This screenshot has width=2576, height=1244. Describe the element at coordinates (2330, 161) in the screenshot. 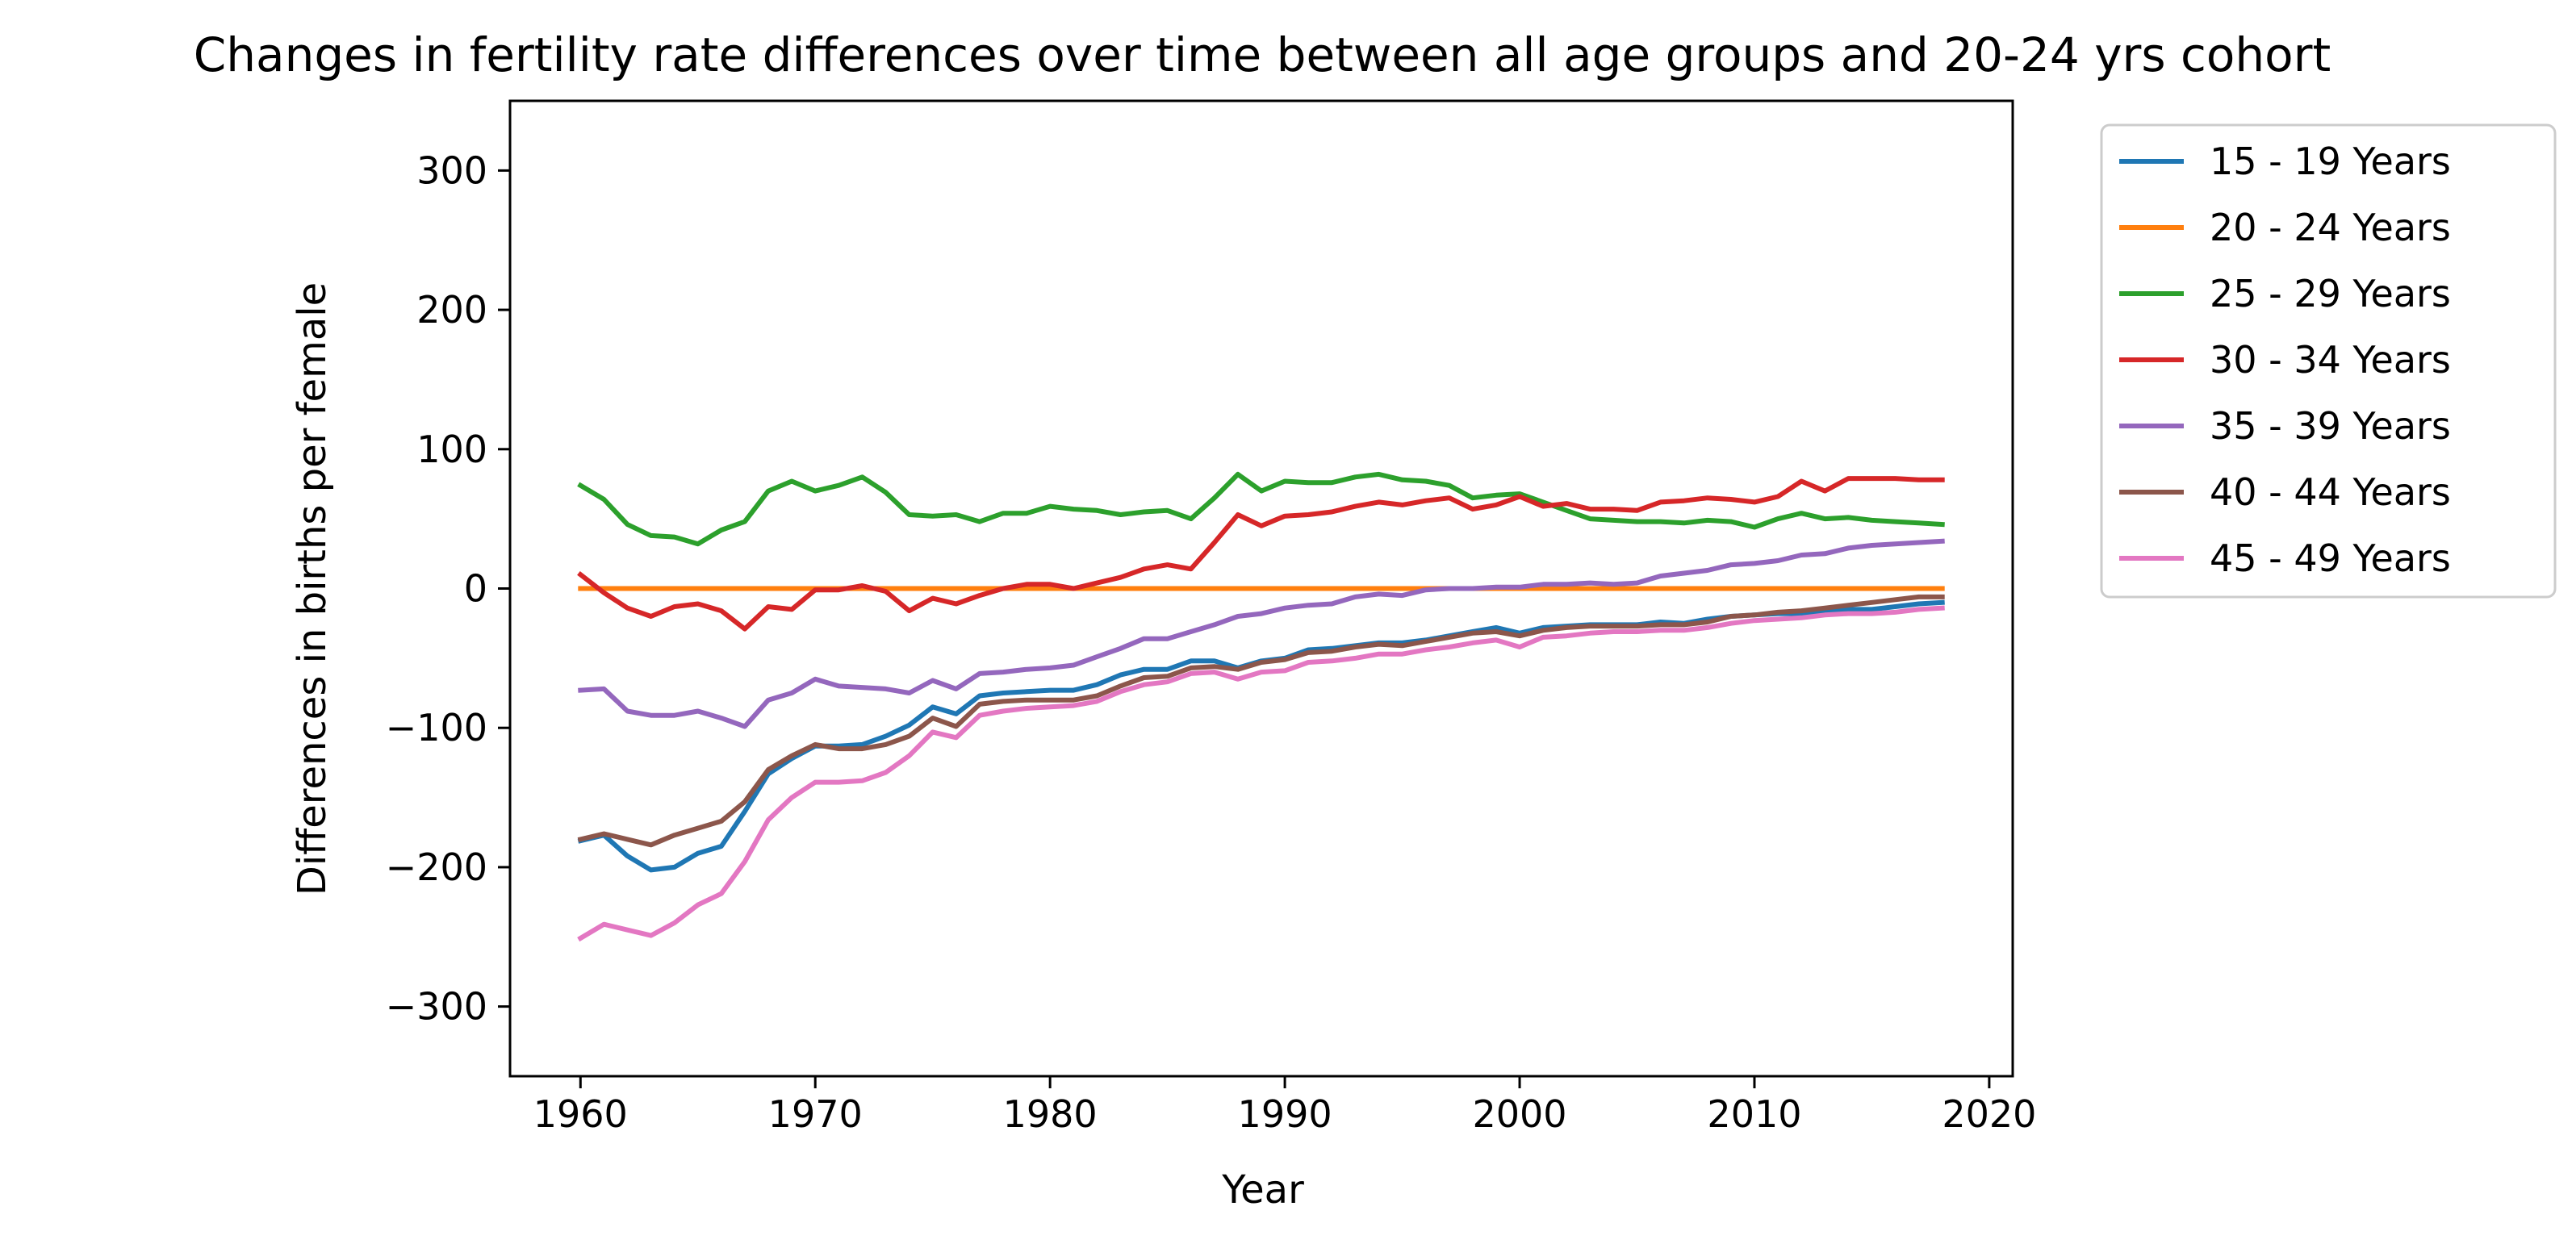

I see `legend-label: 15 - 19 Years` at that location.